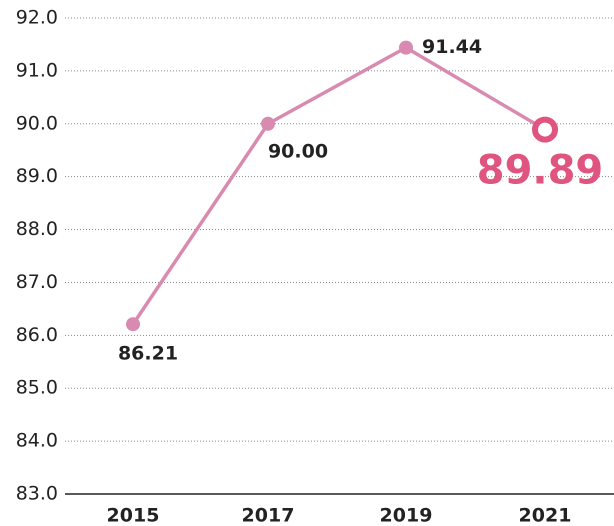 The image size is (614, 526). What do you see at coordinates (37, 494) in the screenshot?
I see `y-tick-label: 83.0` at bounding box center [37, 494].